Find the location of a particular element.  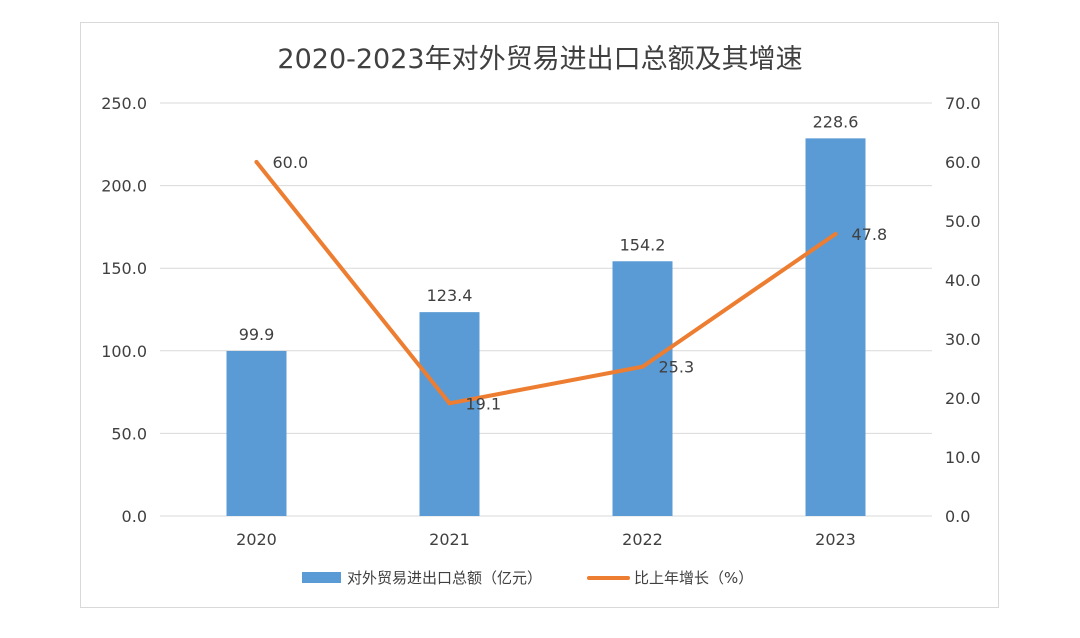

right-tick-label: 10.0 is located at coordinates (963, 457).